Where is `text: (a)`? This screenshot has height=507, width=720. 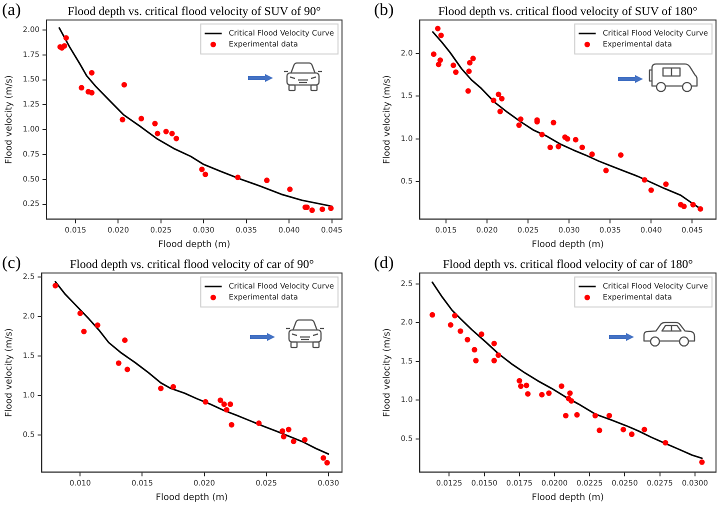 text: (a) is located at coordinates (11, 9).